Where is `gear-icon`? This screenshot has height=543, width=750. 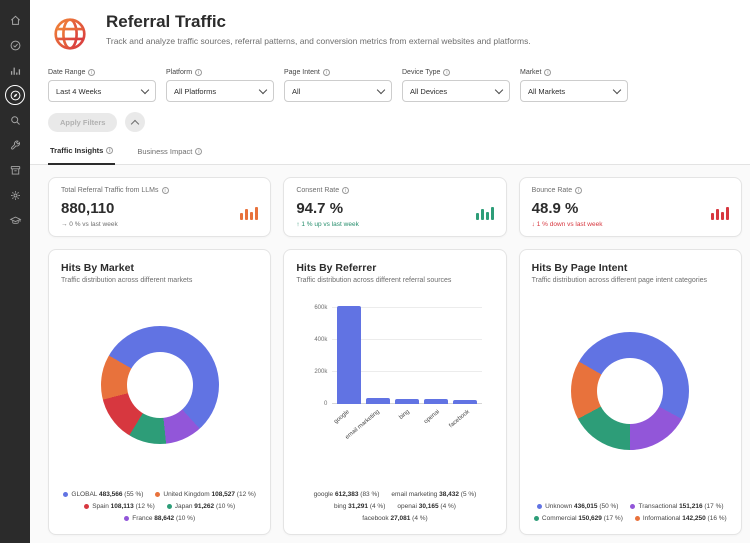
gear-icon is located at coordinates (15, 195).